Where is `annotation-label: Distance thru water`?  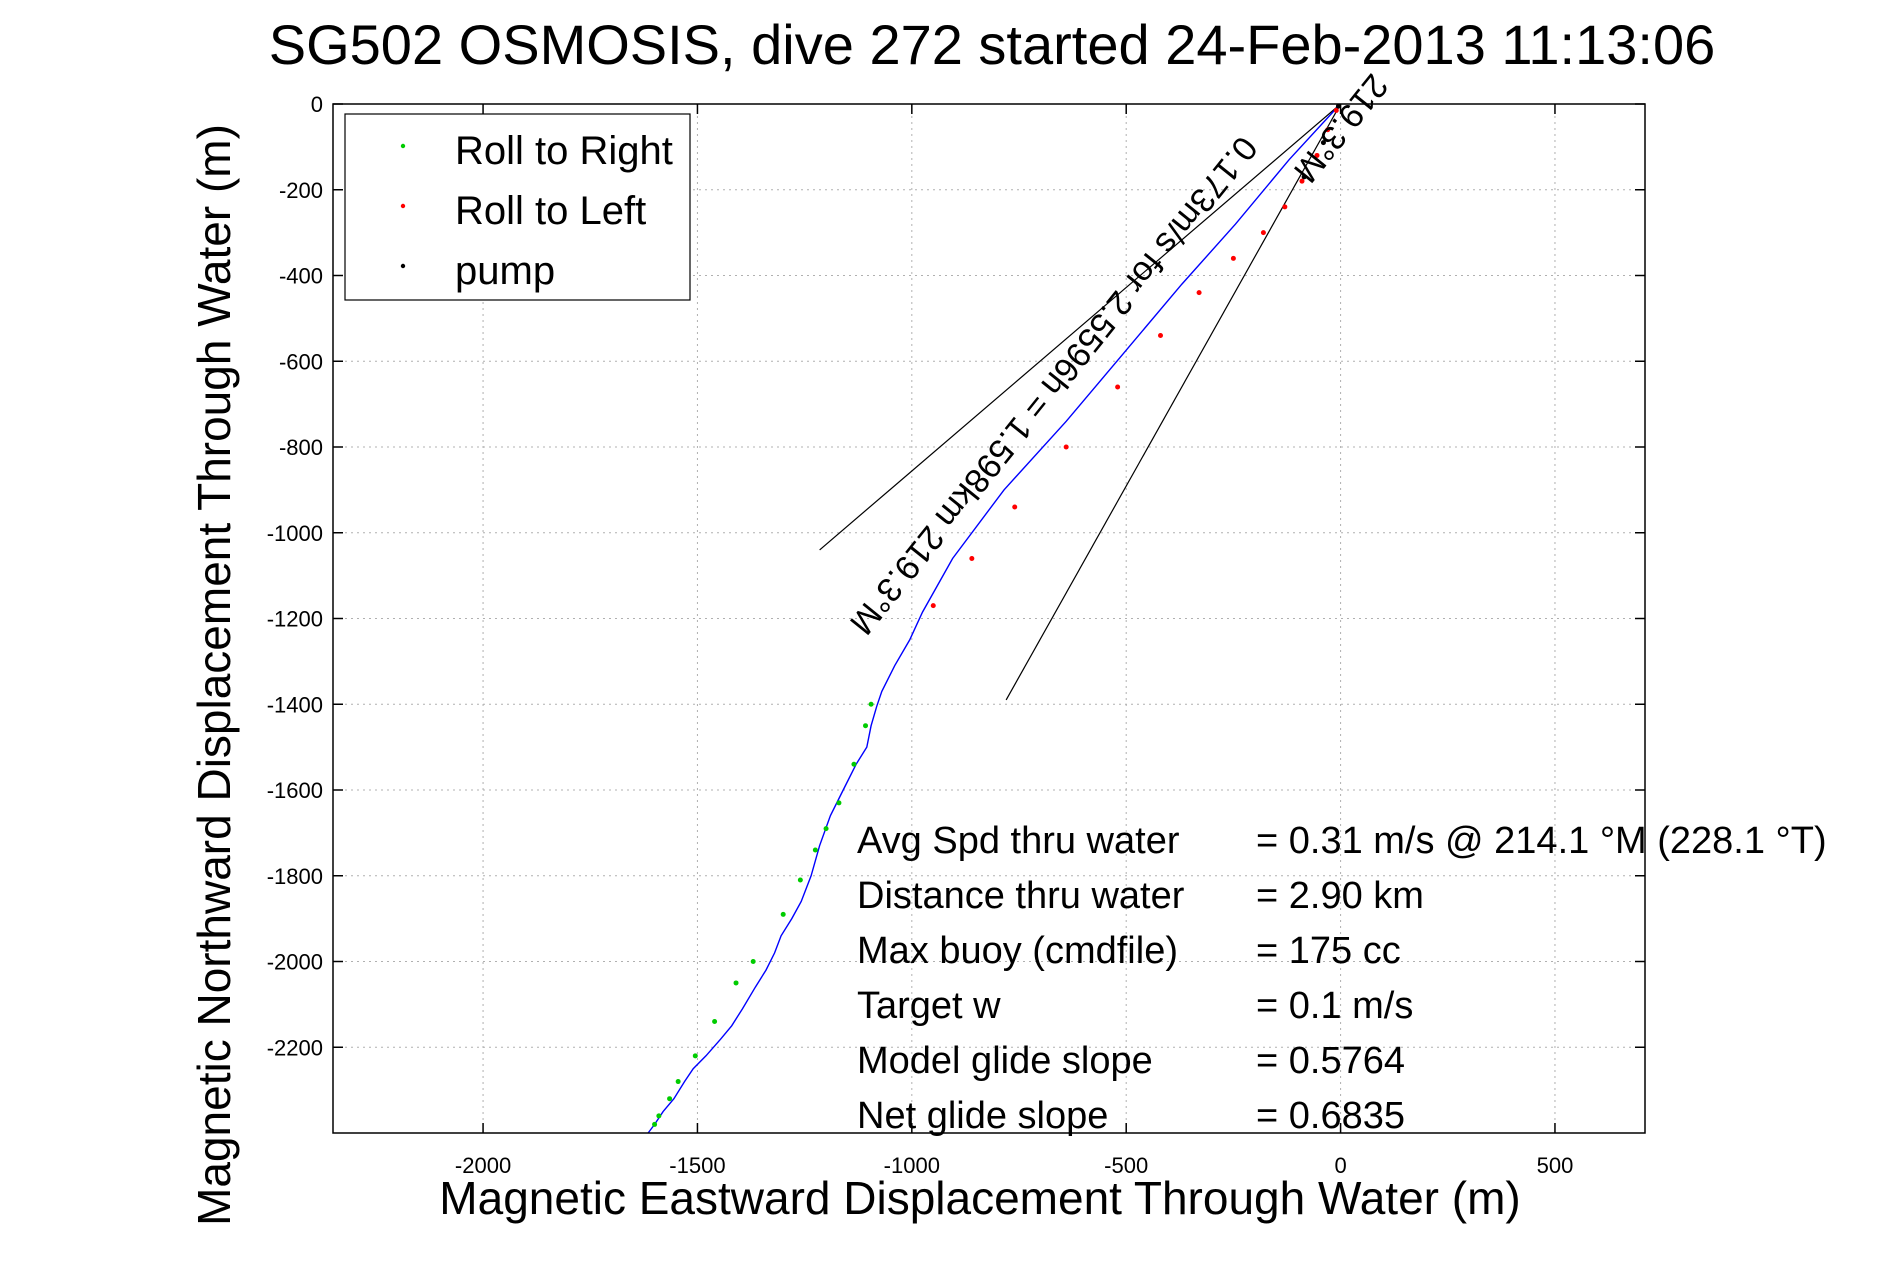 annotation-label: Distance thru water is located at coordinates (1021, 896).